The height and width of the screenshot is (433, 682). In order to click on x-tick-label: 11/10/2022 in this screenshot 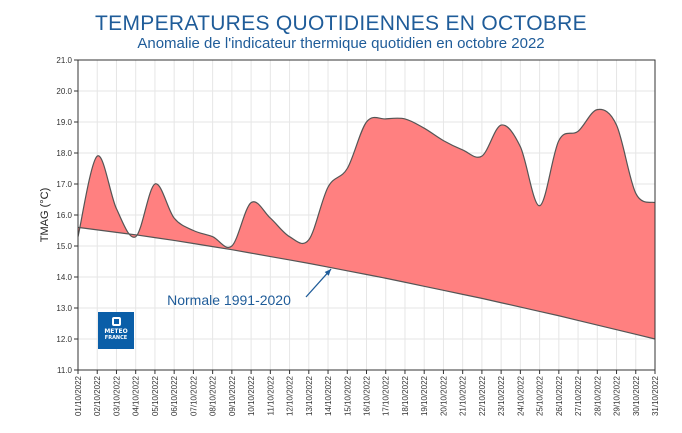, I will do `click(270, 395)`.